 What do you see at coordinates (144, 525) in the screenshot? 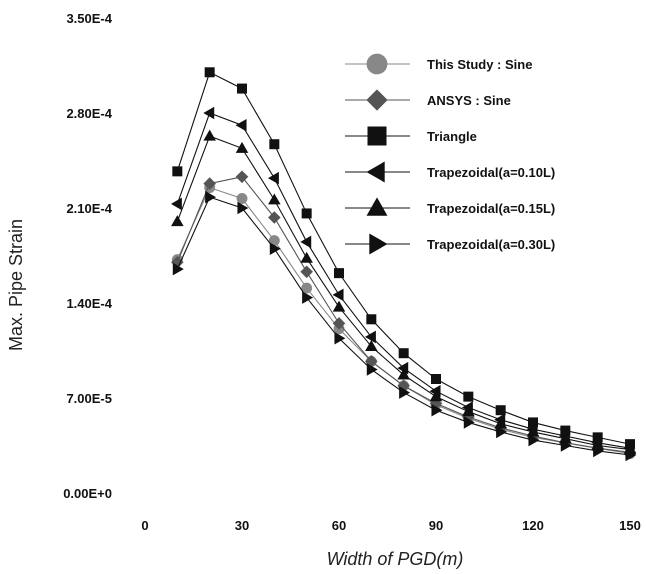
I see `x-tick-label: 0` at bounding box center [144, 525].